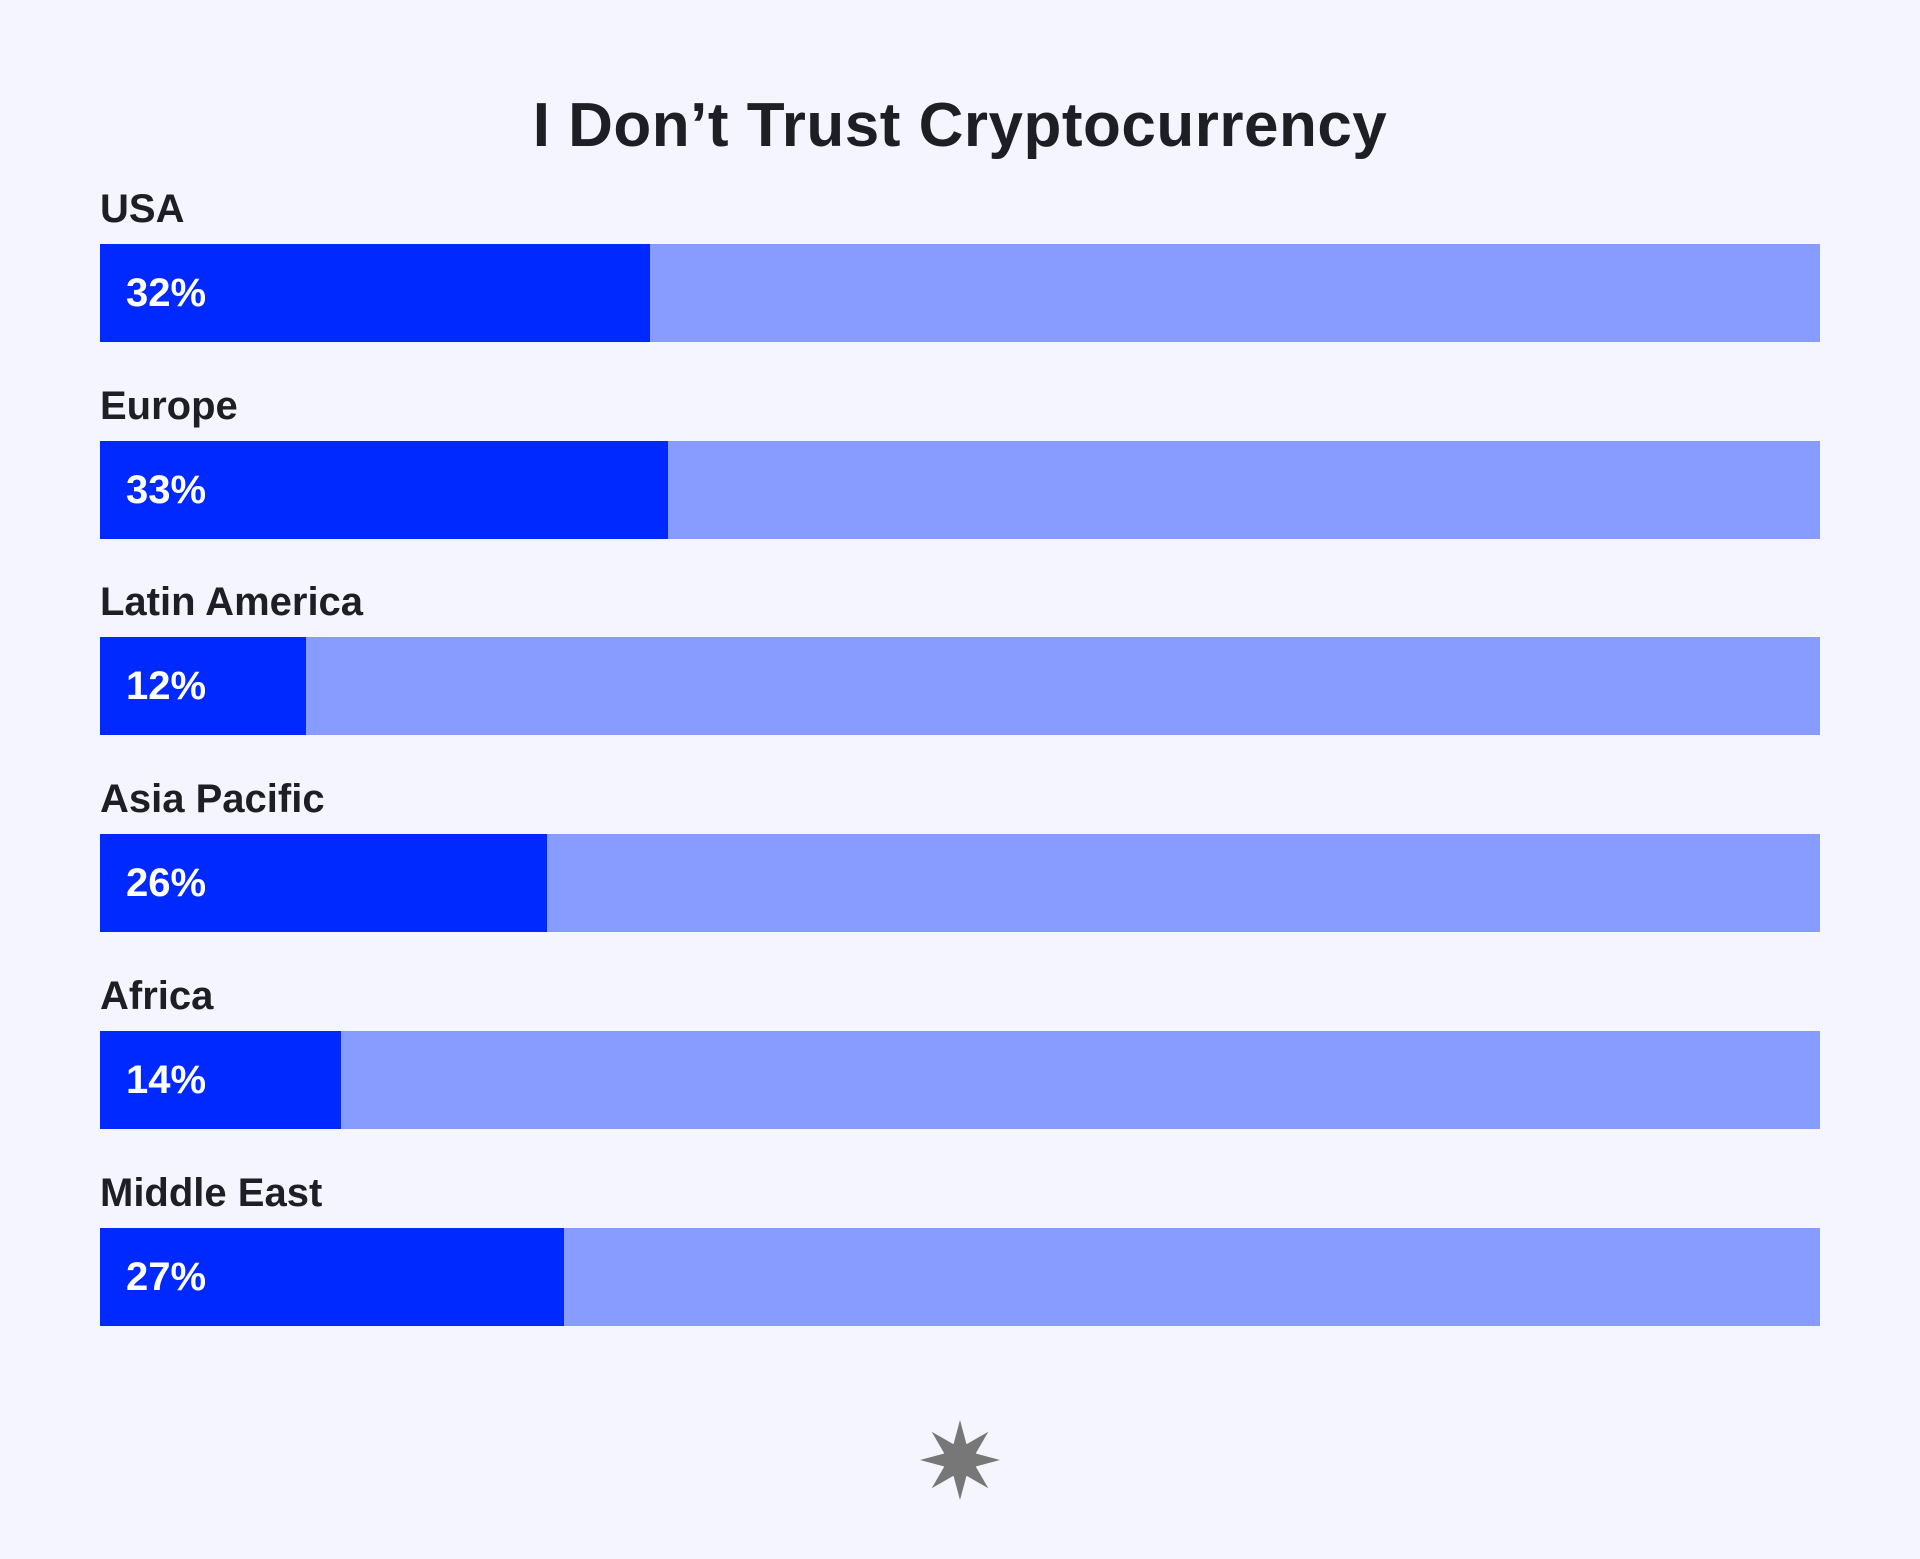  What do you see at coordinates (166, 293) in the screenshot?
I see `bar-value-label-usa: 32%` at bounding box center [166, 293].